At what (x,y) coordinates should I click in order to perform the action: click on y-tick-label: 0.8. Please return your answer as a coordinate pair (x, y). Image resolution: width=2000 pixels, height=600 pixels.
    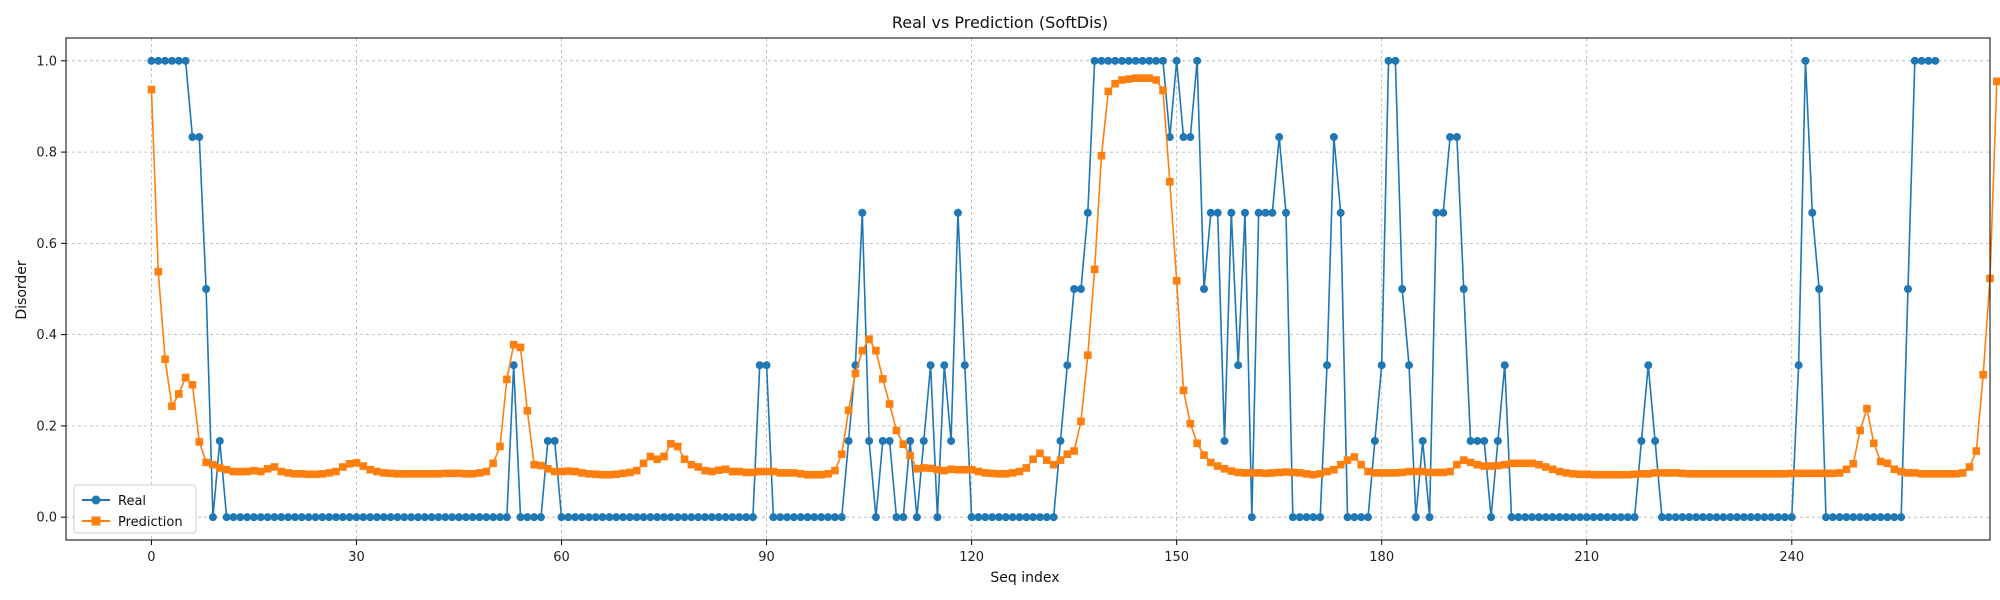
    Looking at the image, I should click on (46, 153).